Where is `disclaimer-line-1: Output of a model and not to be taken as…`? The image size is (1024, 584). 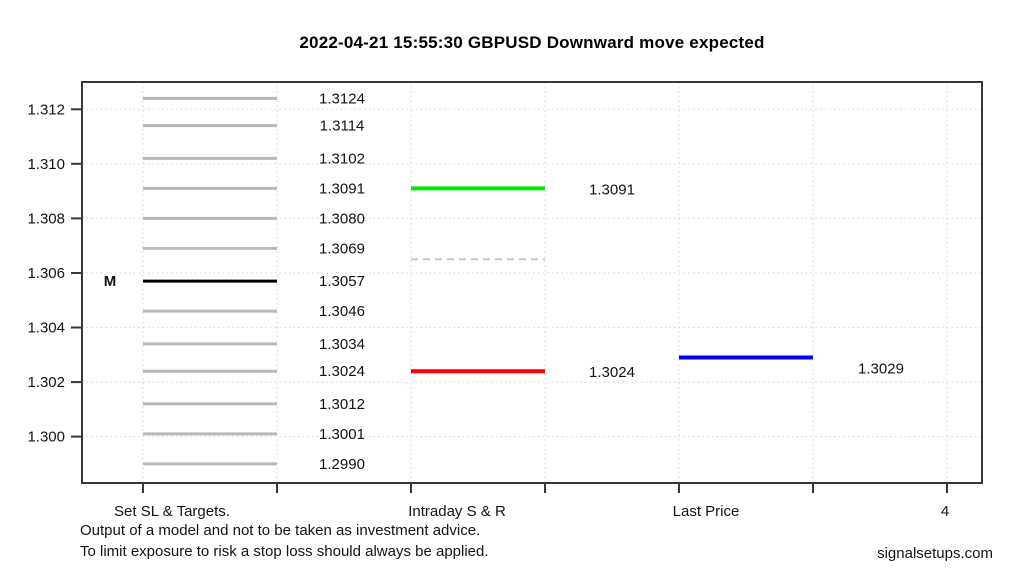 disclaimer-line-1: Output of a model and not to be taken as… is located at coordinates (280, 530).